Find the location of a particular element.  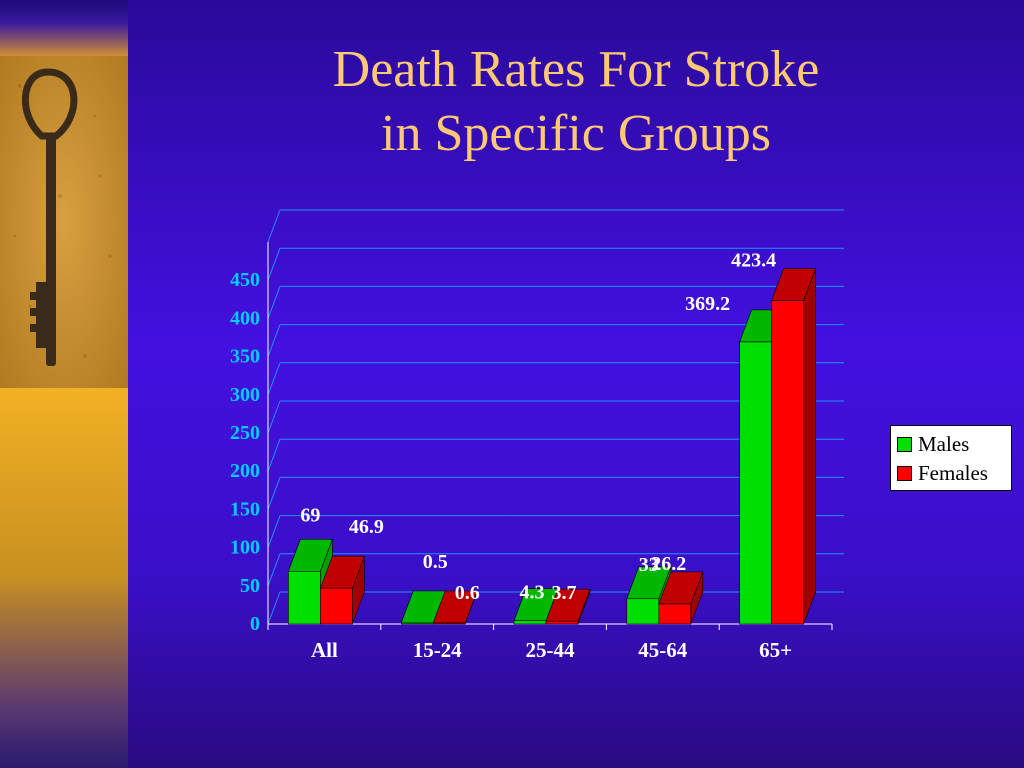

data-label-males: 33 is located at coordinates (649, 565).